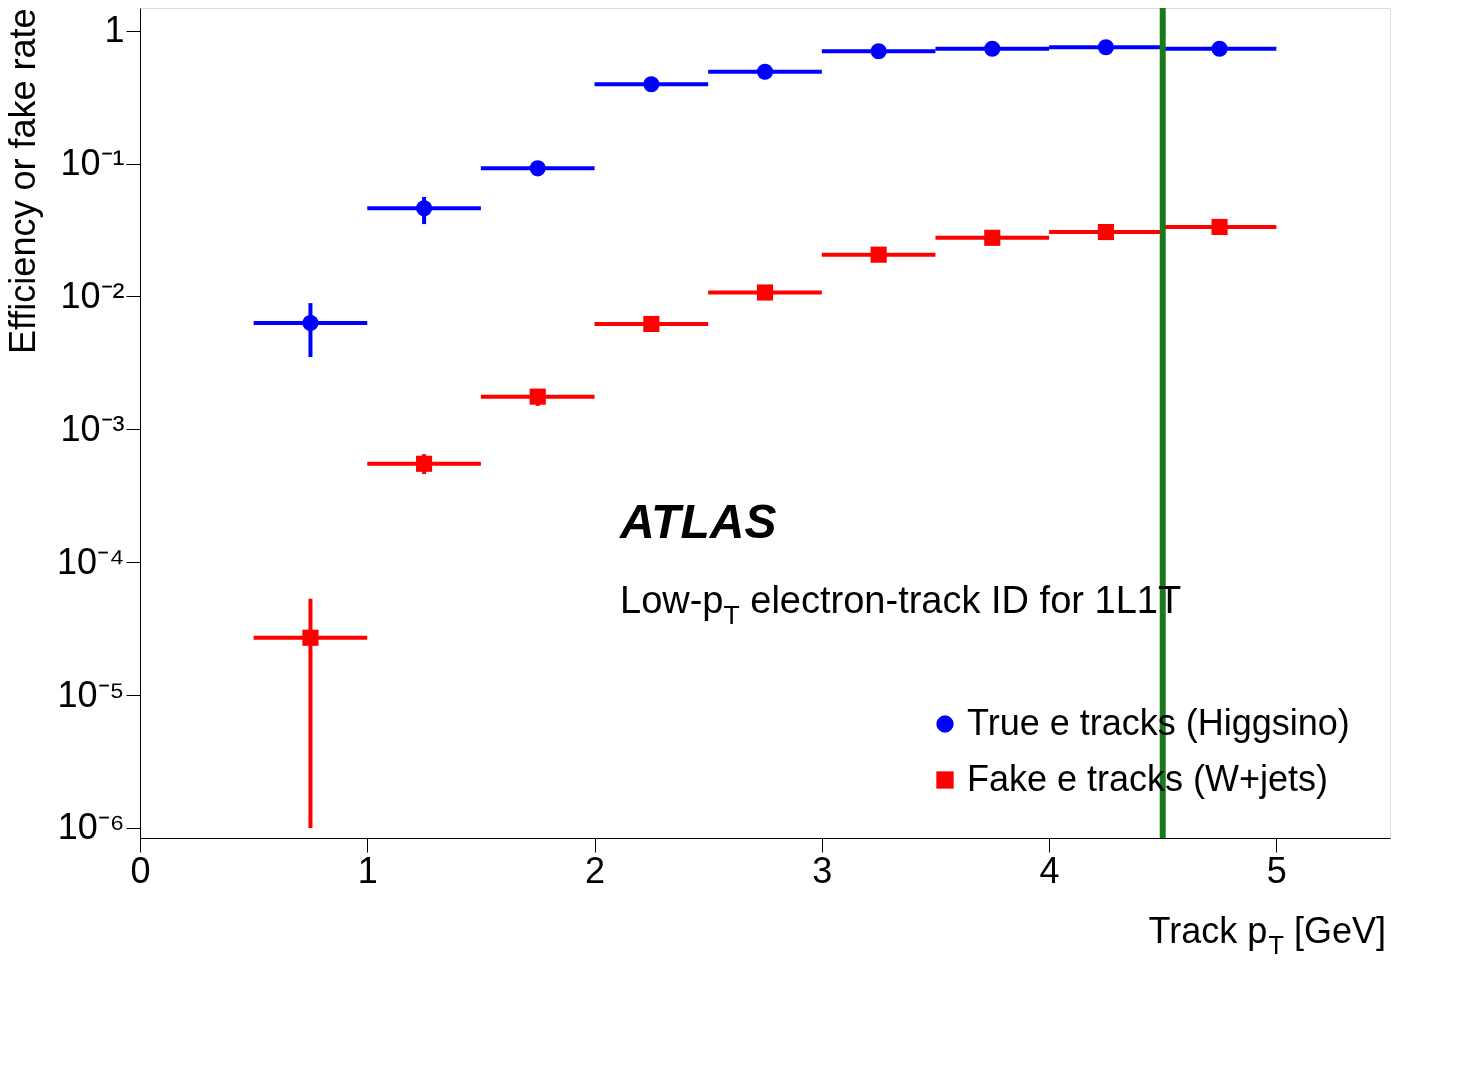  I want to click on y-tick-label: 10⁻², so click(92, 295).